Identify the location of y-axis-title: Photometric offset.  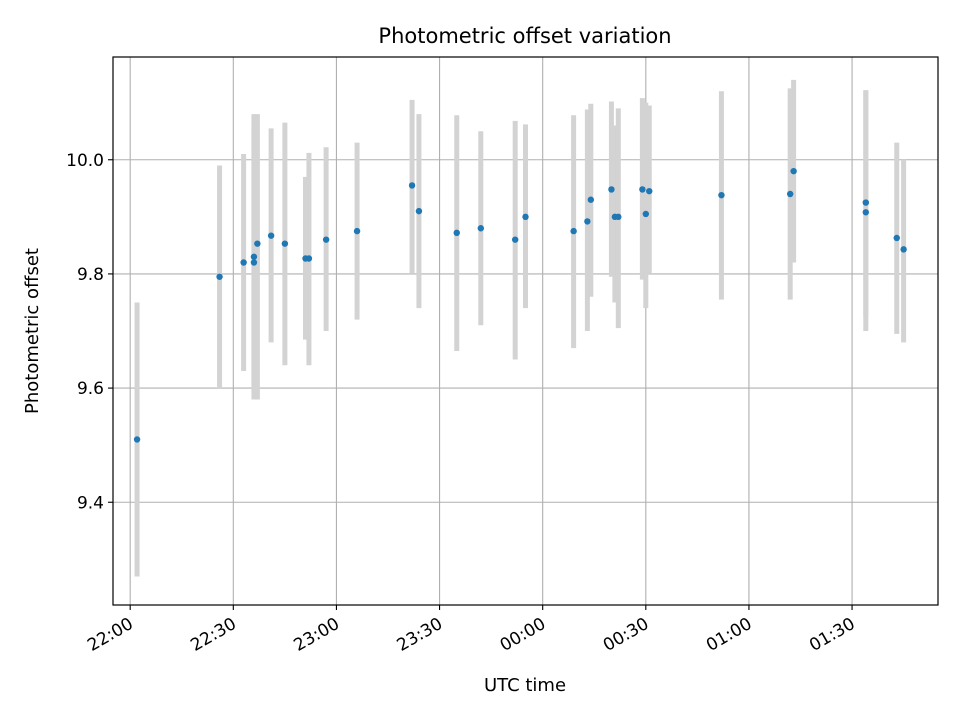
(32, 331).